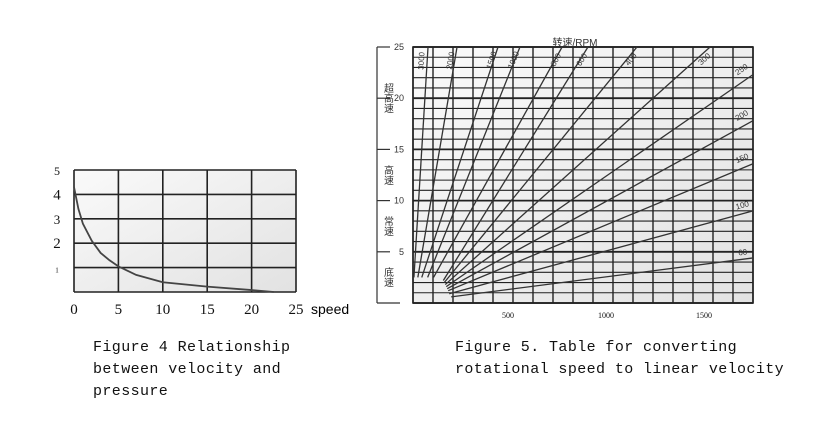 The width and height of the screenshot is (833, 423). I want to click on speed-band-label-high: 高速, so click(387, 175).